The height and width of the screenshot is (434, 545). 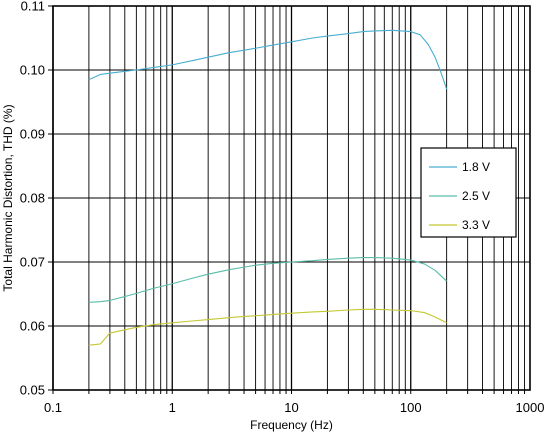 What do you see at coordinates (267, 327) in the screenshot?
I see `series-line-3p3-v` at bounding box center [267, 327].